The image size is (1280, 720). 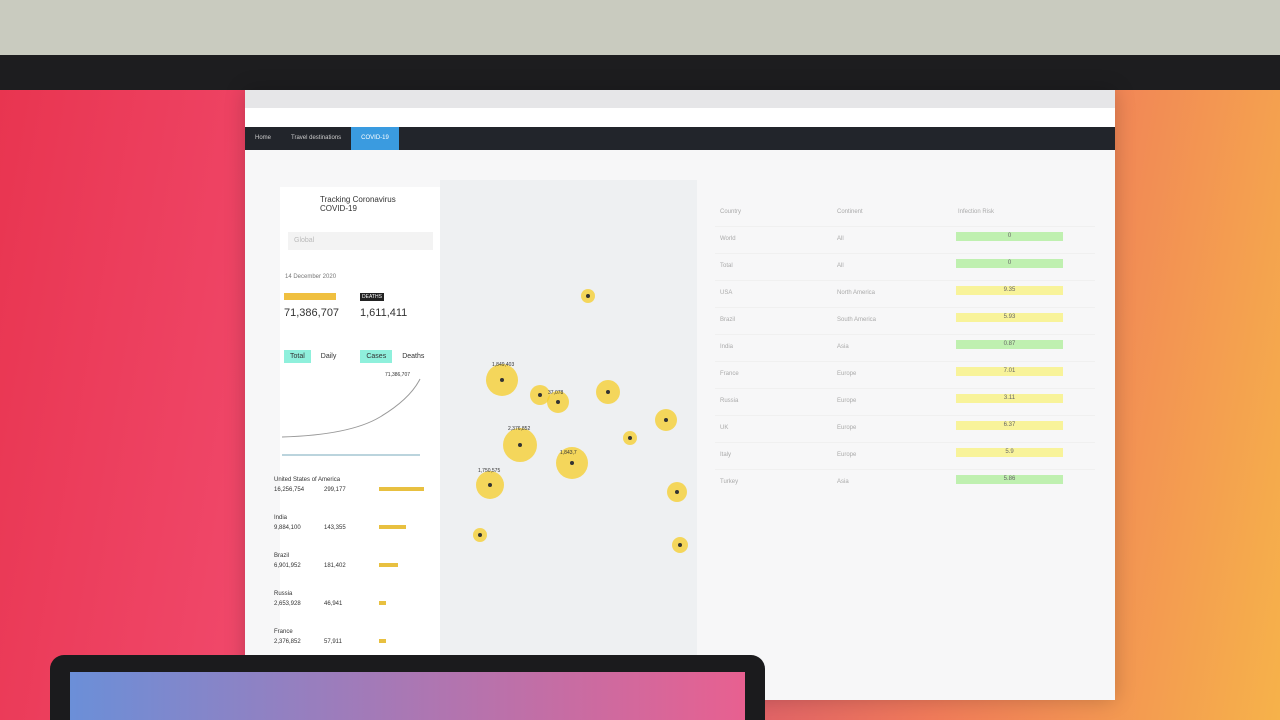 What do you see at coordinates (857, 320) in the screenshot?
I see `continent-cell: South America` at bounding box center [857, 320].